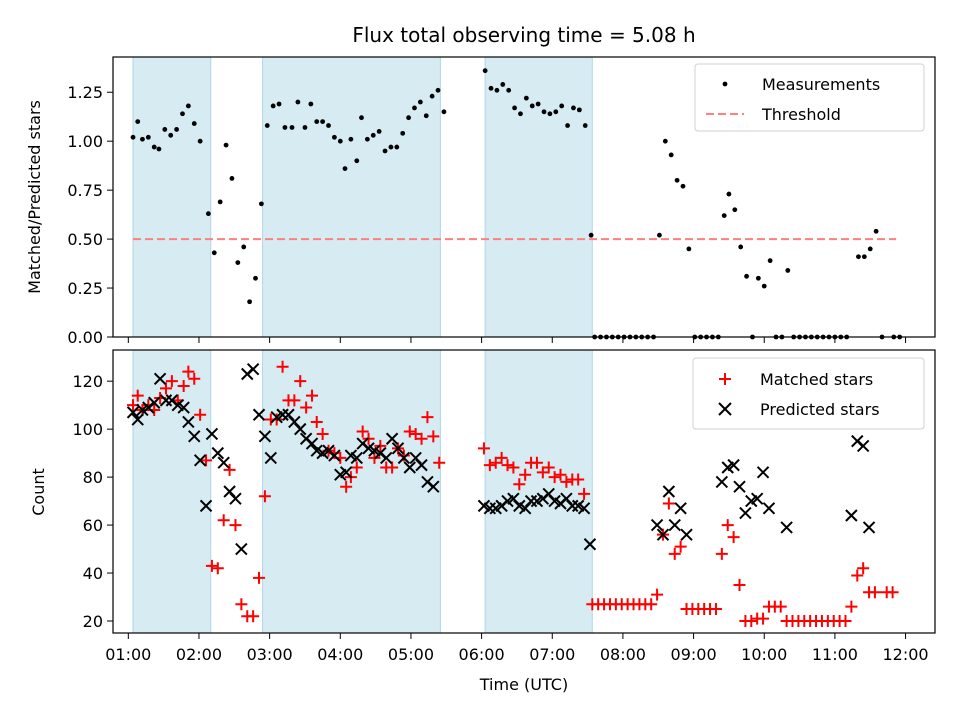  What do you see at coordinates (523, 35) in the screenshot?
I see `chart-title: Flux total observing time = 5.08 h` at bounding box center [523, 35].